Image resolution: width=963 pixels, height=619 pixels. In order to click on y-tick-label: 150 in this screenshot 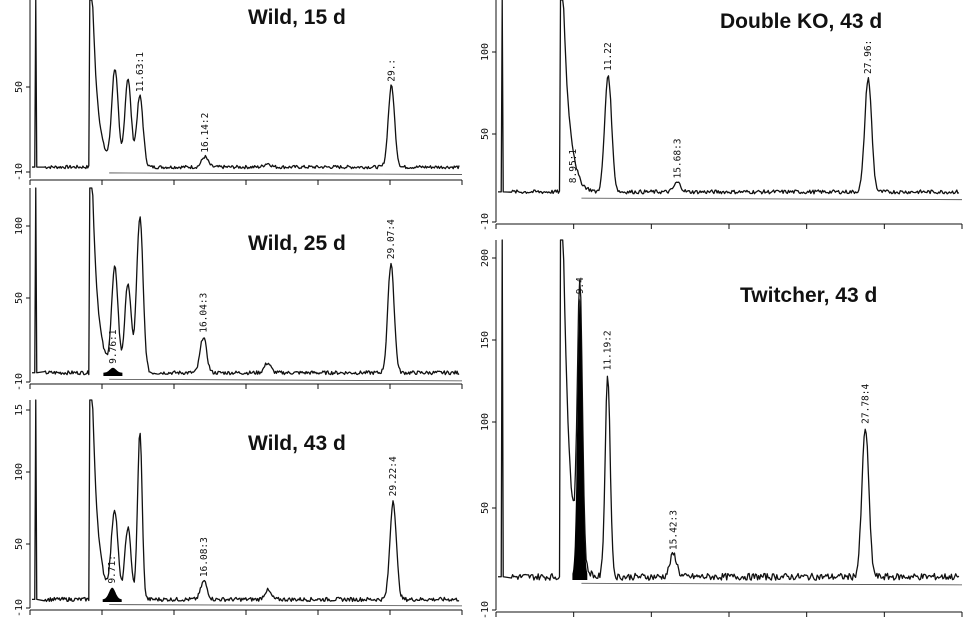, I will do `click(485, 340)`.